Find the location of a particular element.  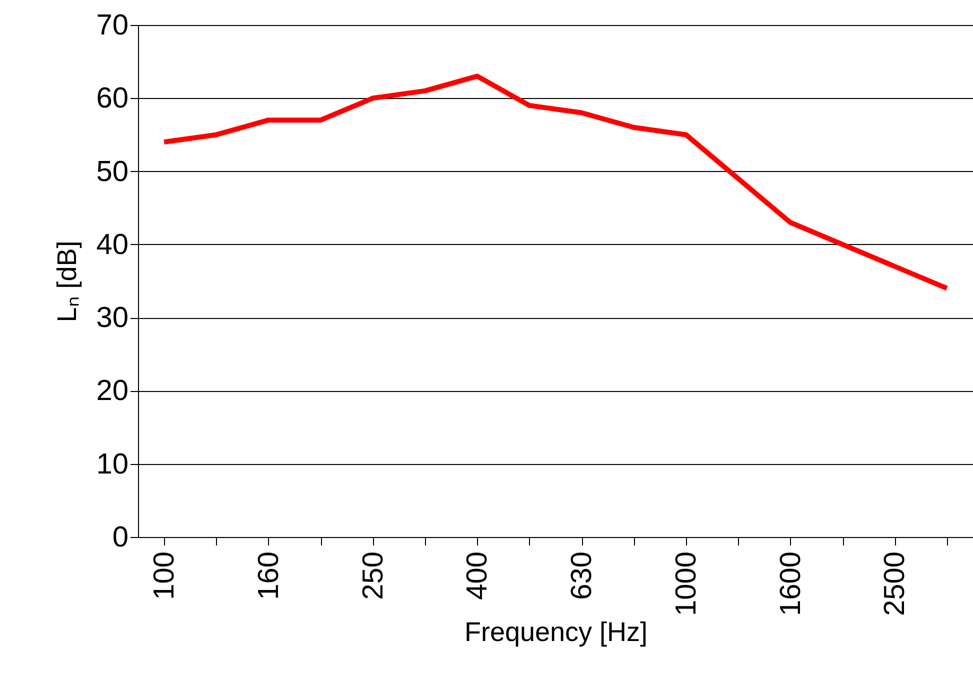

y-tick-label: 70 is located at coordinates (112, 26).